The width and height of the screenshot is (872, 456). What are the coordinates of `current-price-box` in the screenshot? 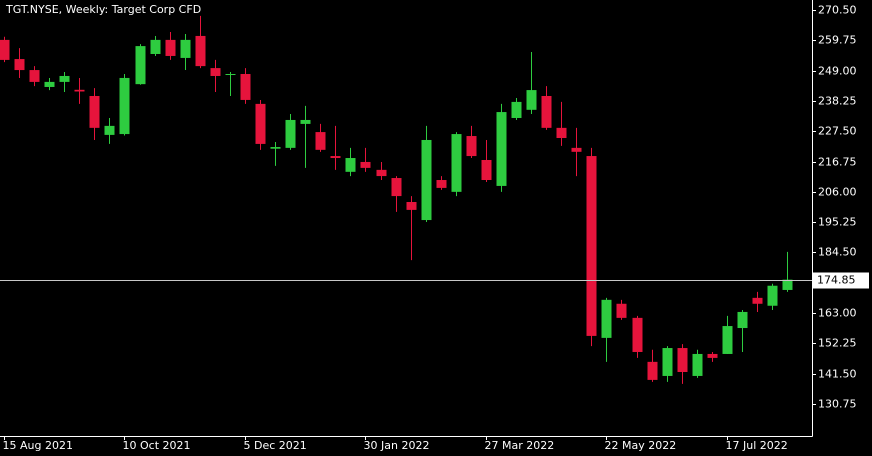 It's located at (841, 280).